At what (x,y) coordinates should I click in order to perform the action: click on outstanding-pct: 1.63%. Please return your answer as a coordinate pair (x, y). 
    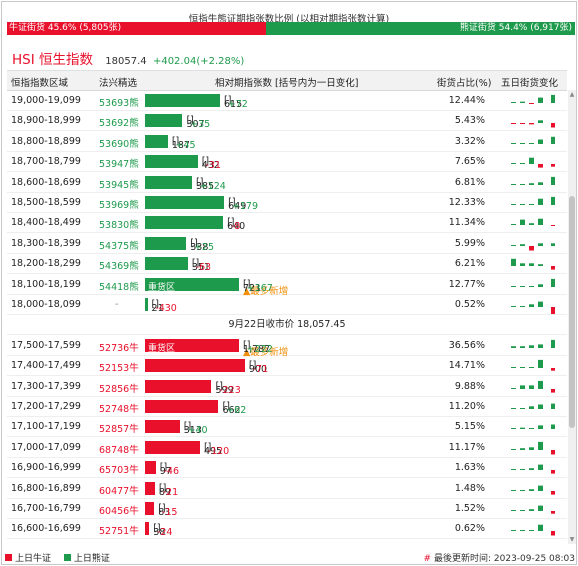
    Looking at the image, I should click on (469, 468).